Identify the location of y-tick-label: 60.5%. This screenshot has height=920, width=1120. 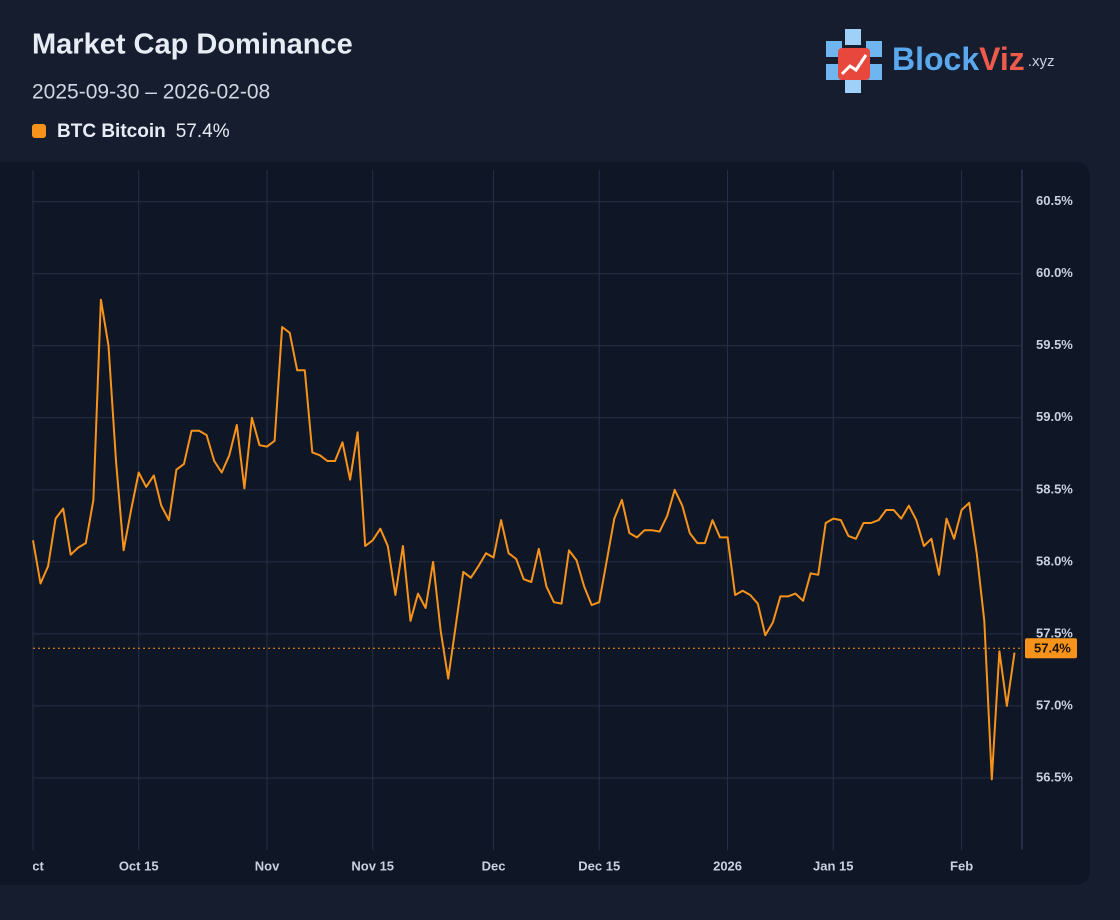
(1054, 200).